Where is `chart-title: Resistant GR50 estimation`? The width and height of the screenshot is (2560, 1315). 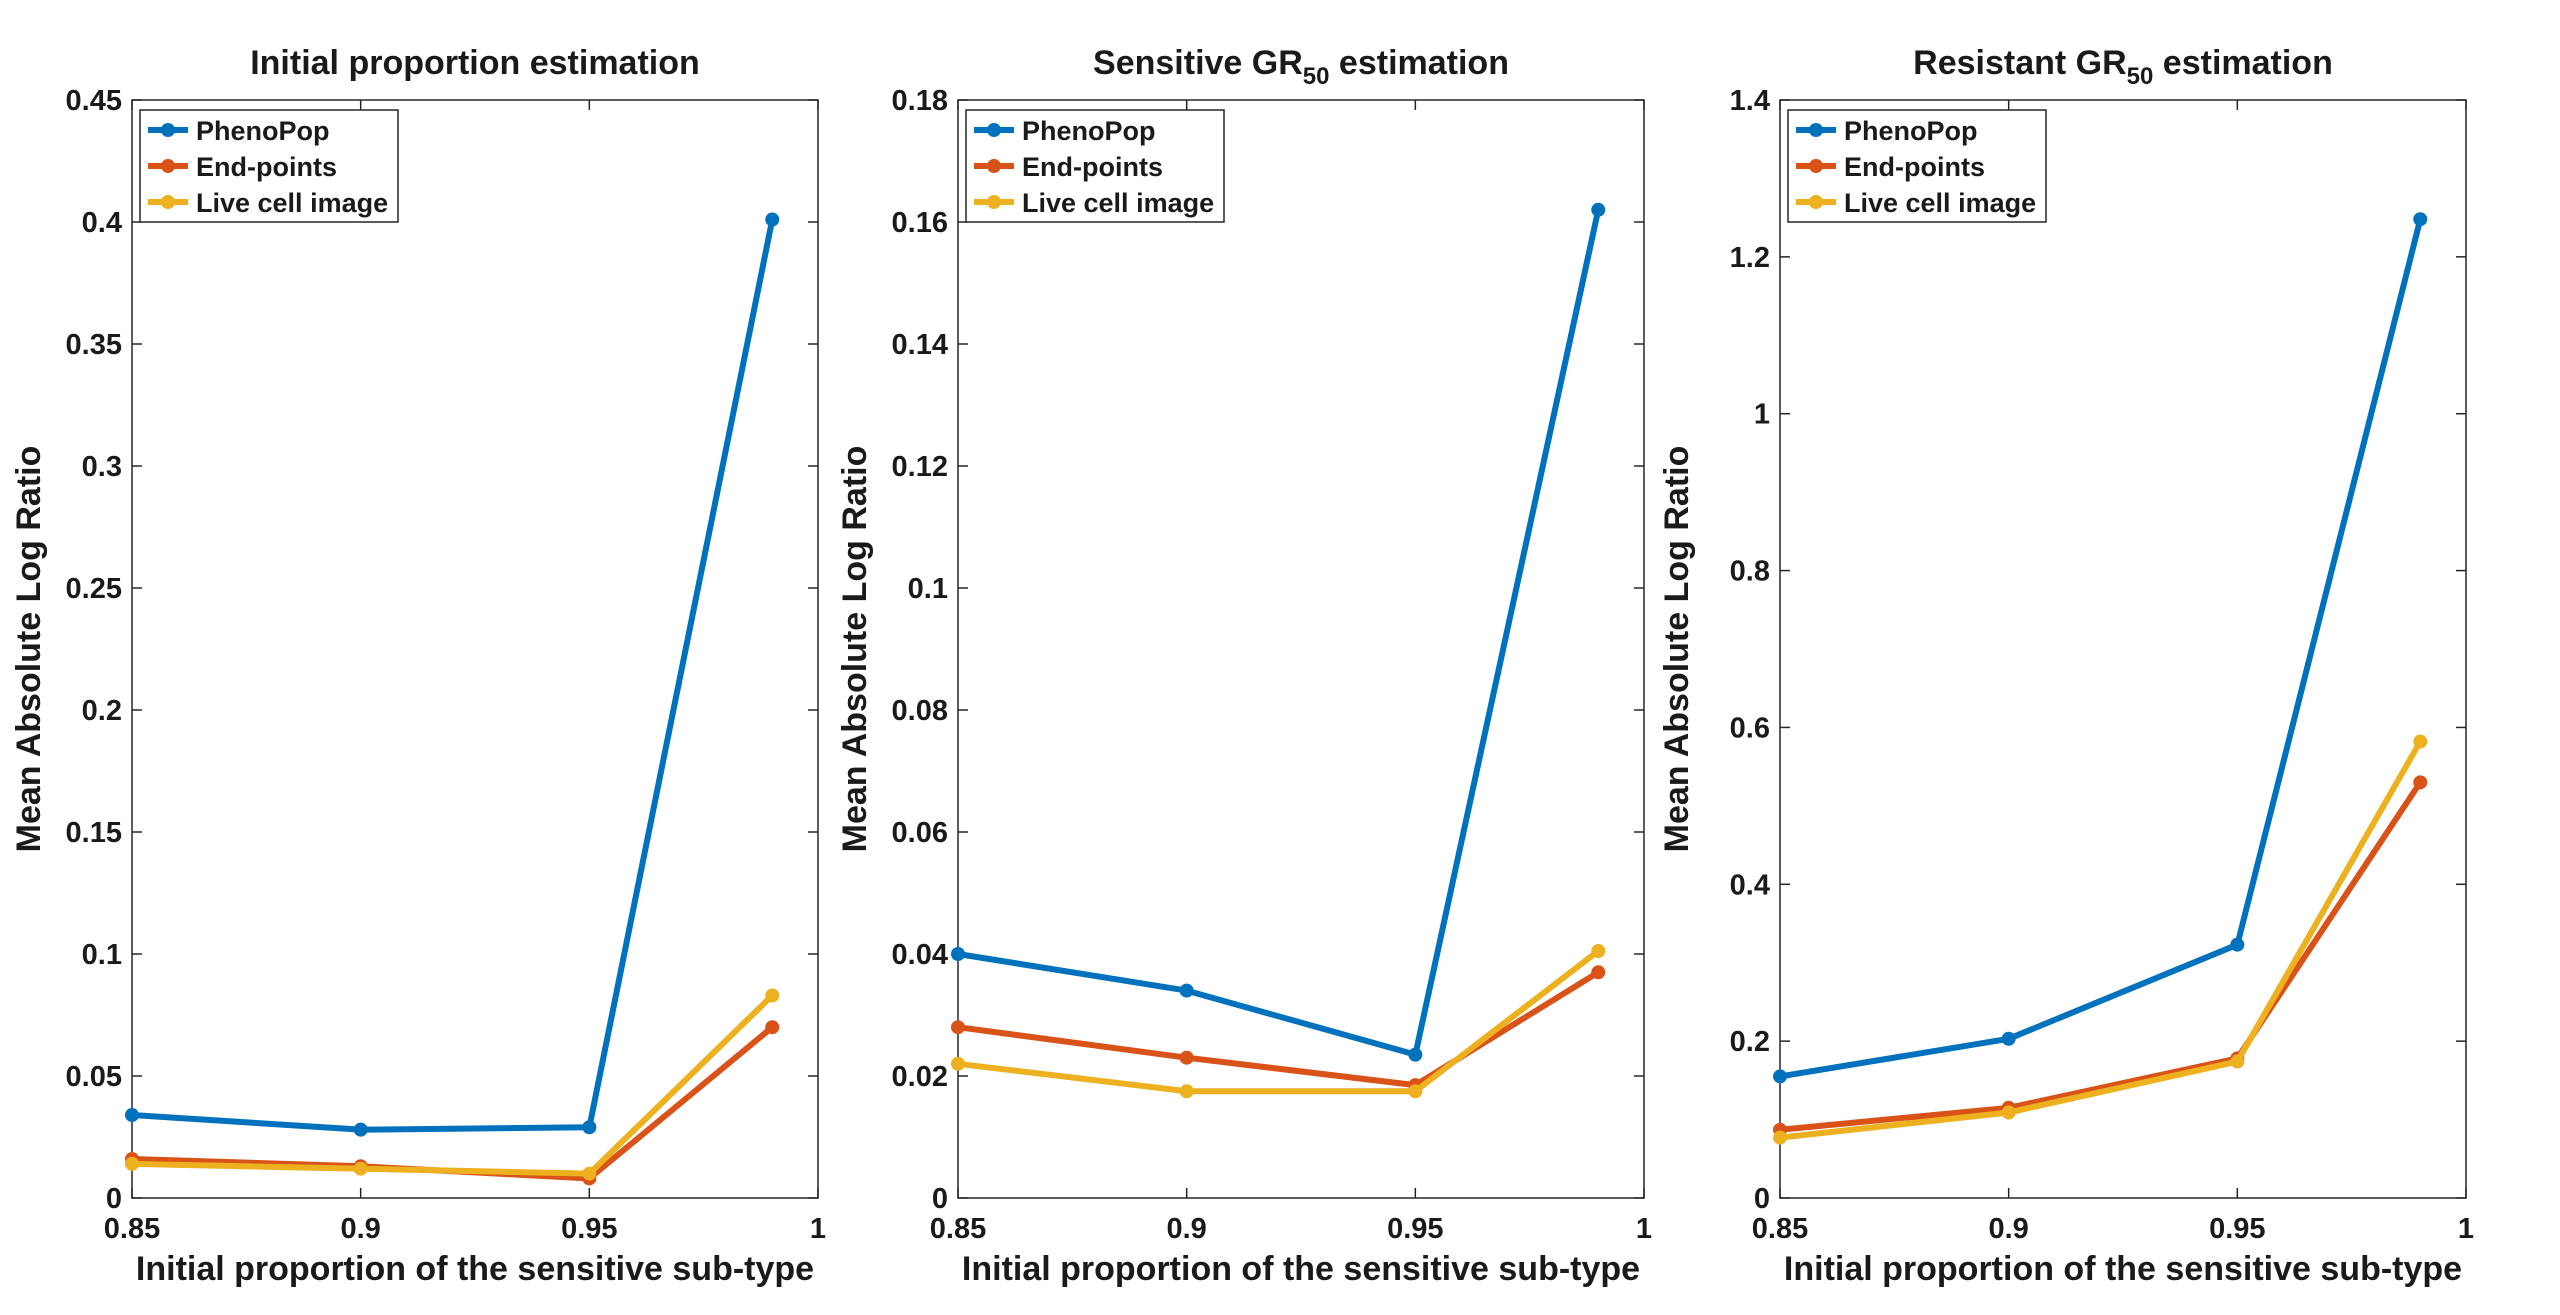 chart-title: Resistant GR50 estimation is located at coordinates (2123, 67).